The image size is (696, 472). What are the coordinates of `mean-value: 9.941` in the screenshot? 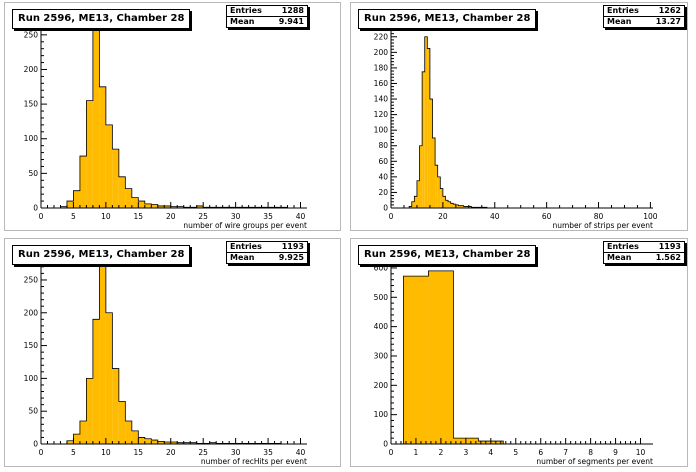 It's located at (291, 21).